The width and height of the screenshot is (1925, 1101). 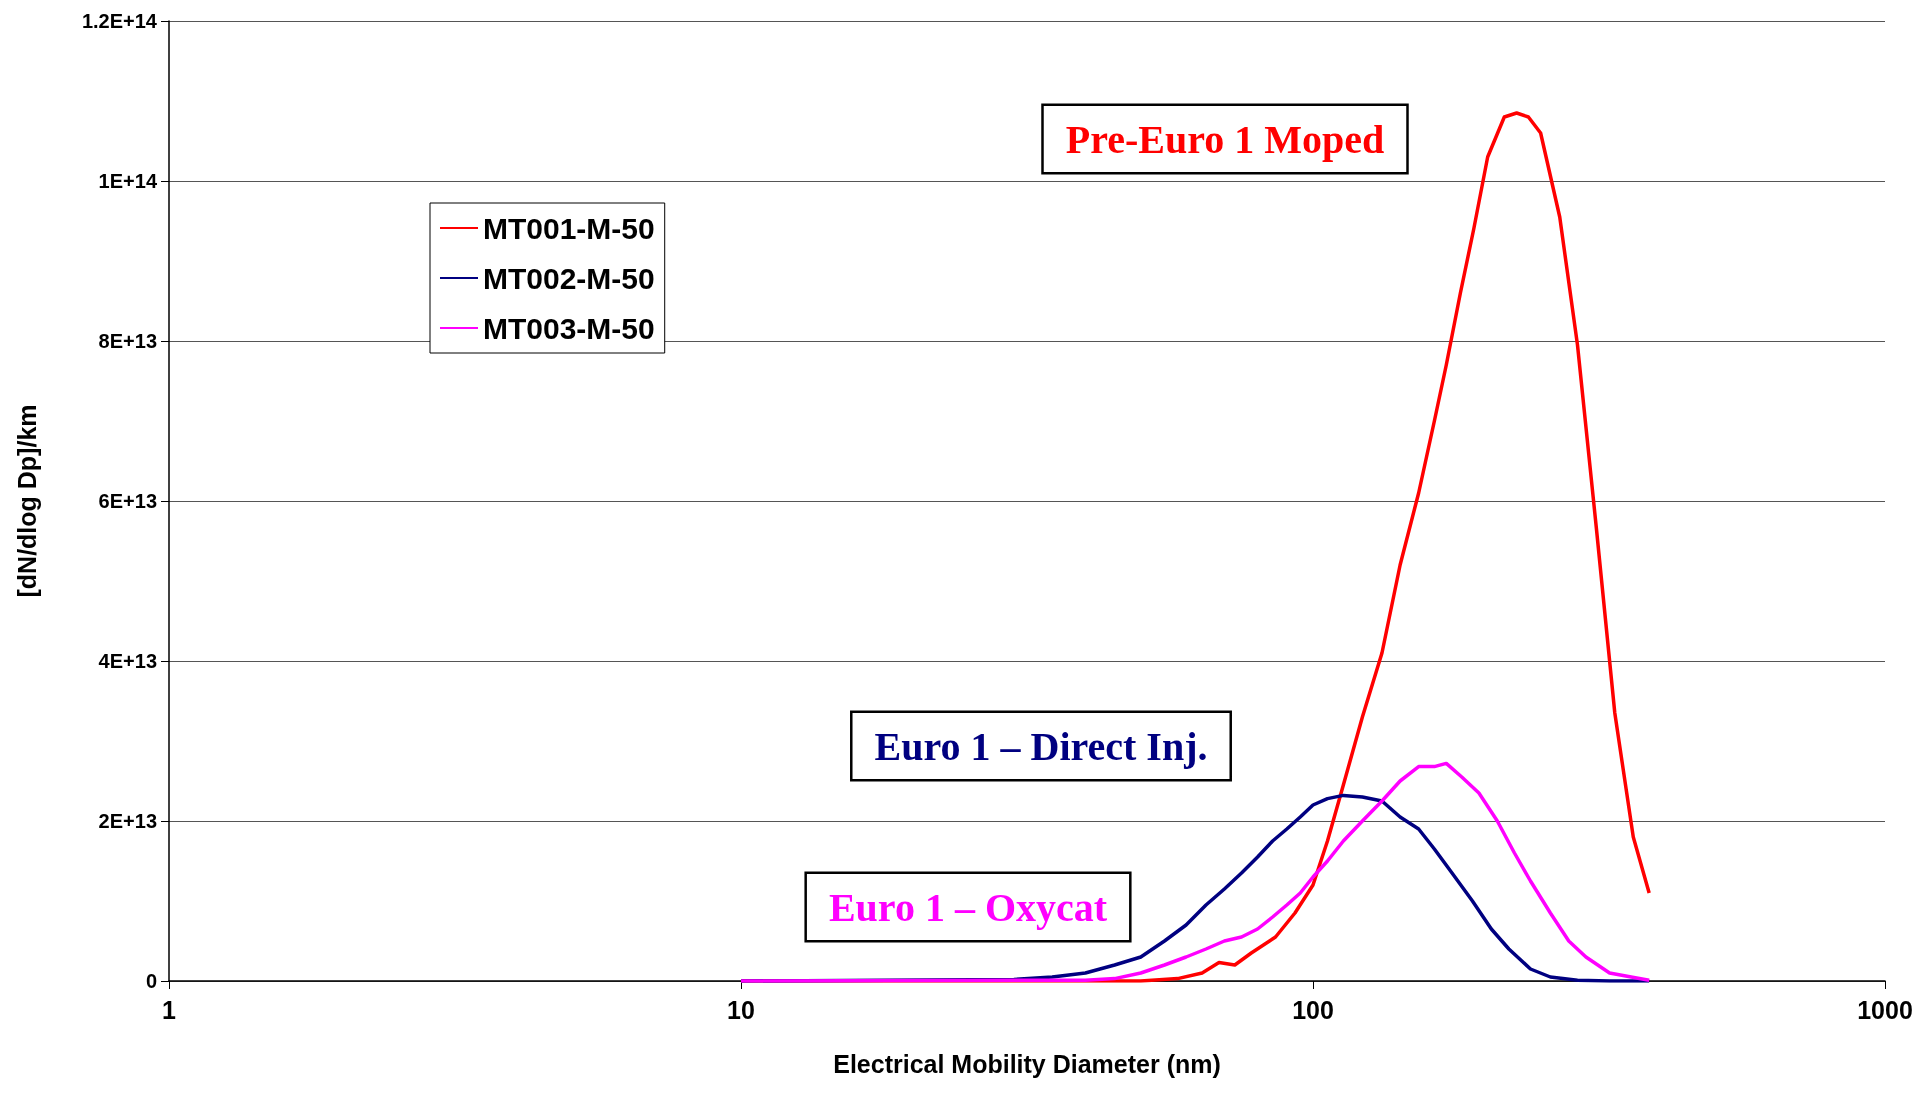 I want to click on y-tick-label: 1.2E+14, so click(x=119, y=21).